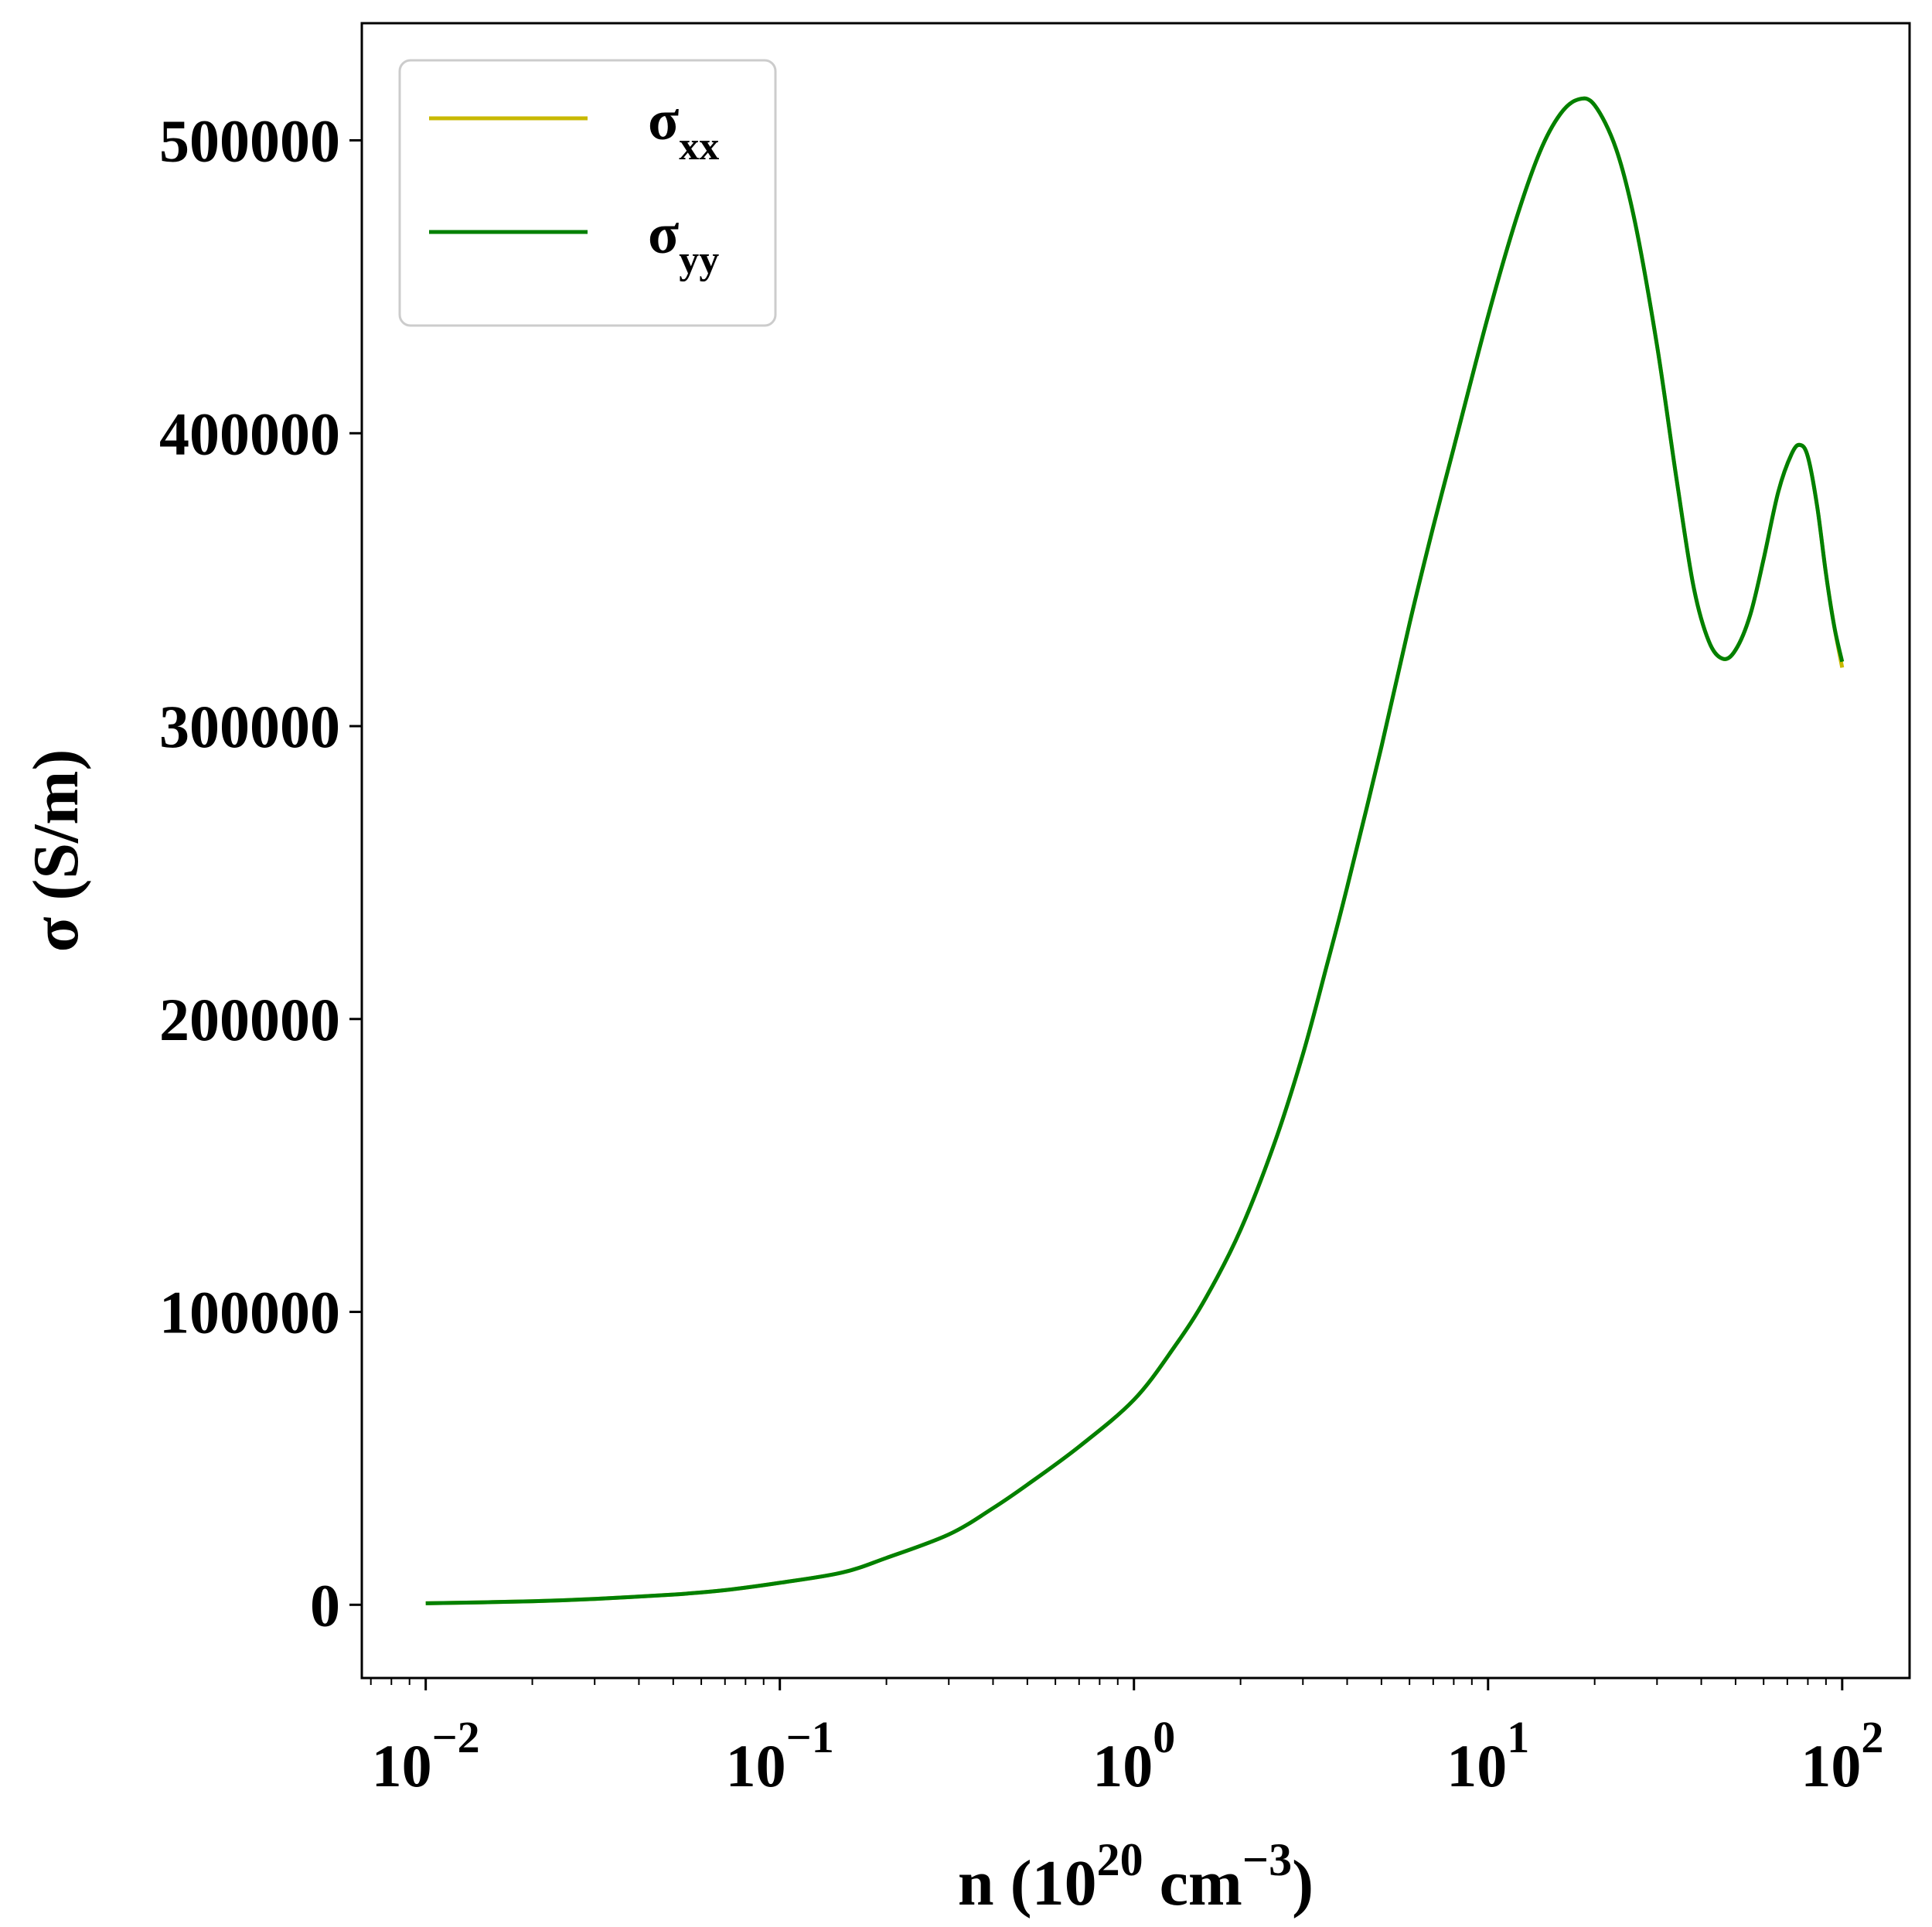 The image size is (1932, 1927). Describe the element at coordinates (249, 726) in the screenshot. I see `y-tick-label: 300000` at that location.